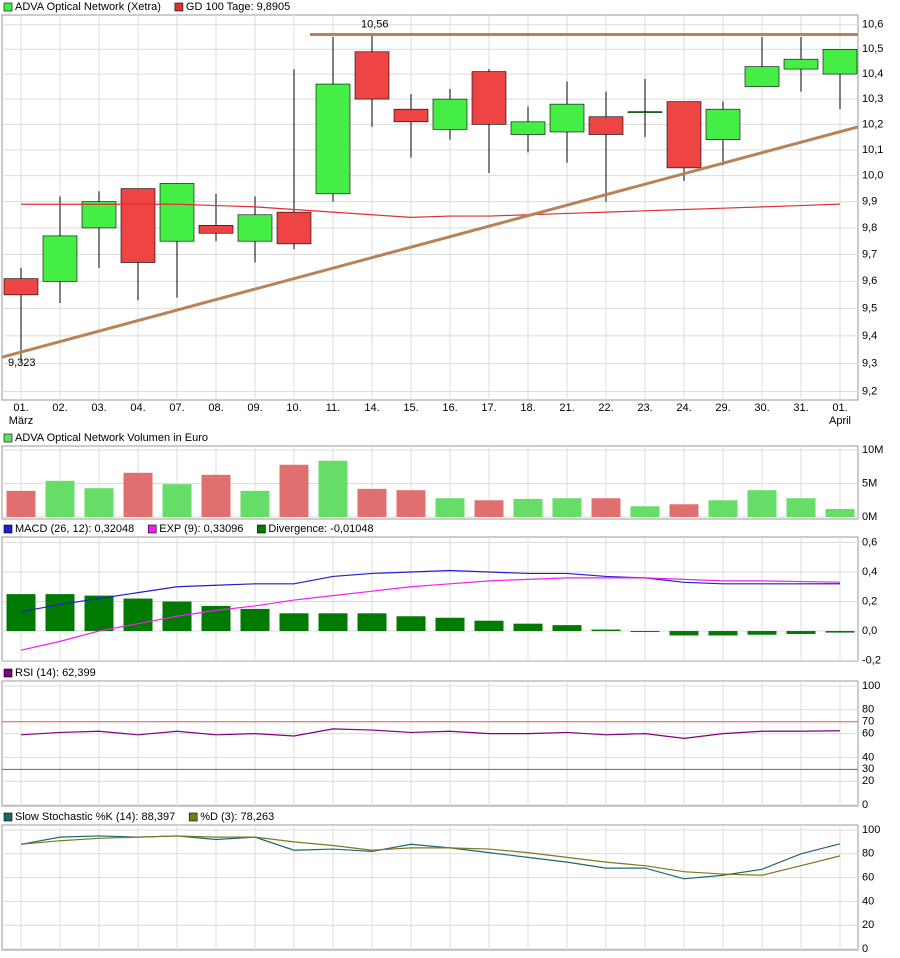 The image size is (900, 958). I want to click on y-tick-label: 9,4, so click(869, 336).